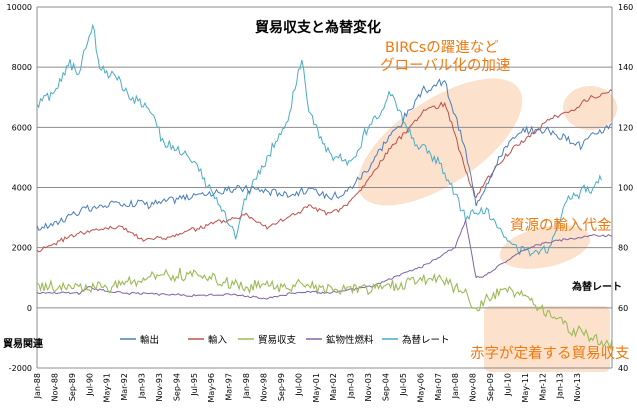 The width and height of the screenshot is (637, 415). I want to click on x-tick-label: Jul-05, so click(403, 385).